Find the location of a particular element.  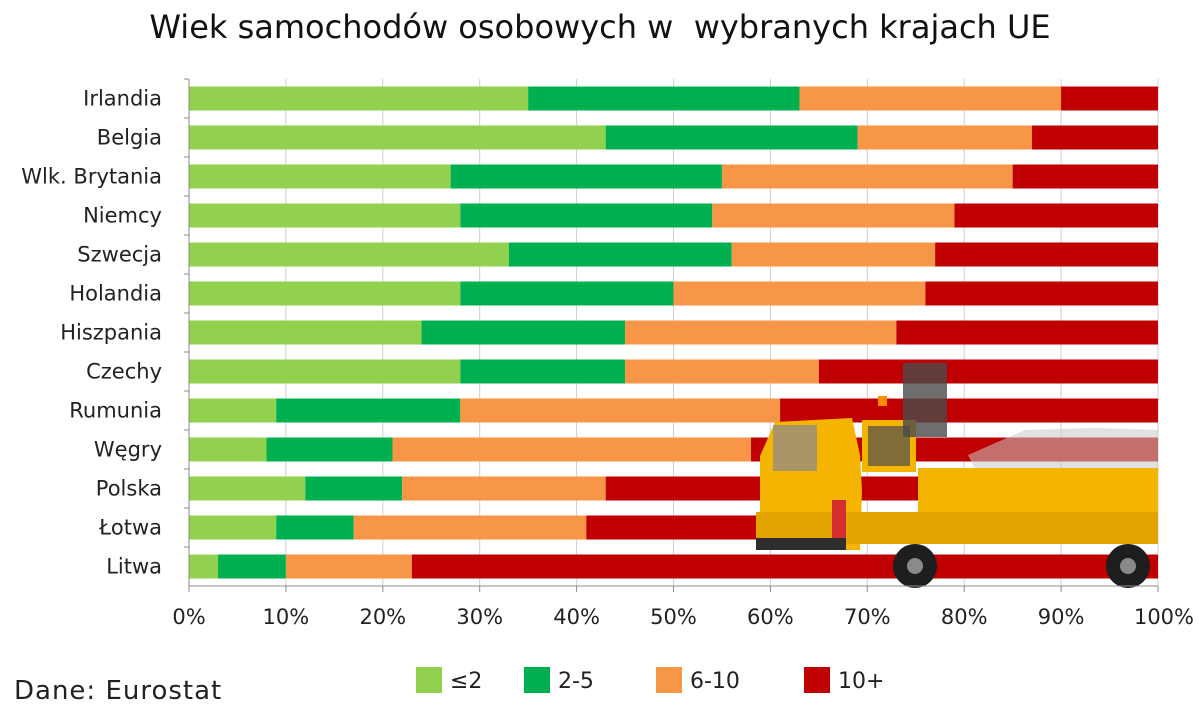

beacon-light-icon is located at coordinates (882, 401).